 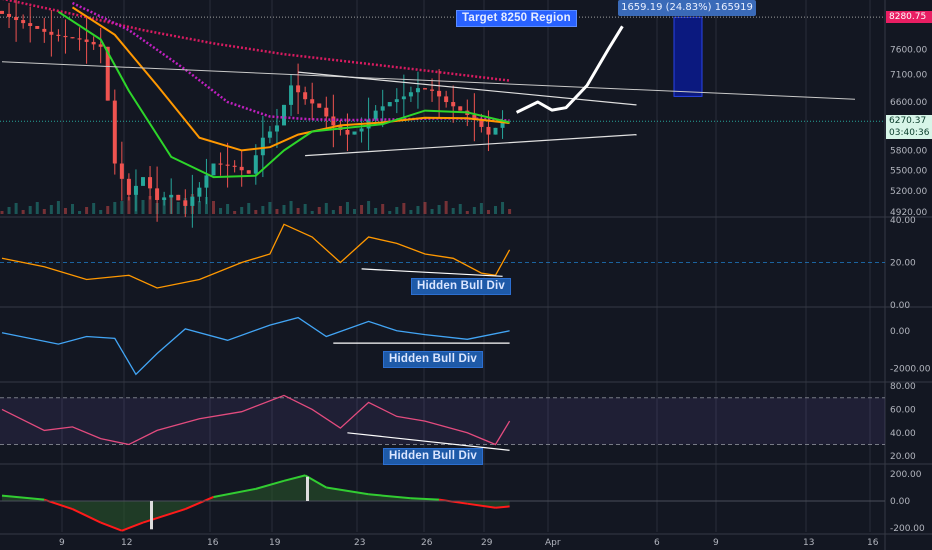 I want to click on triangle-lower-line, so click(x=471, y=145).